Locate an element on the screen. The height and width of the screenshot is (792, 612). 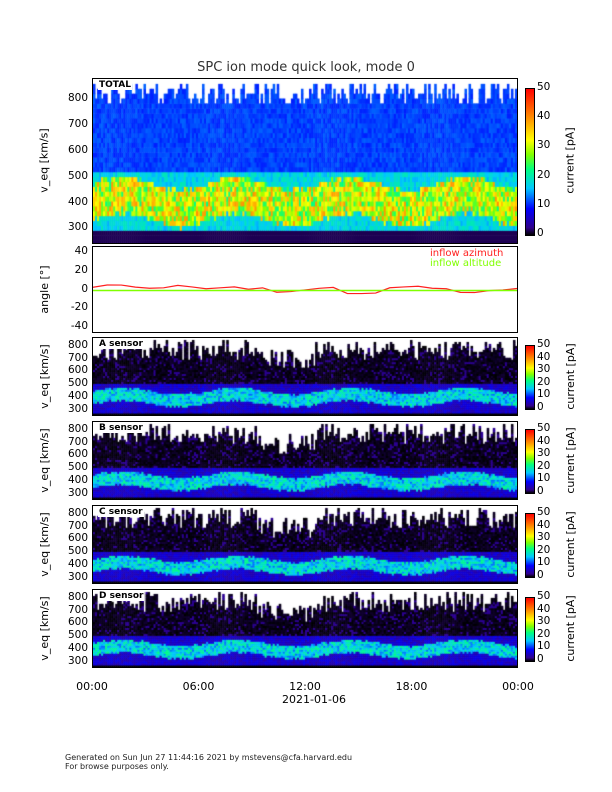
y-tick-label: 40 is located at coordinates (81, 251).